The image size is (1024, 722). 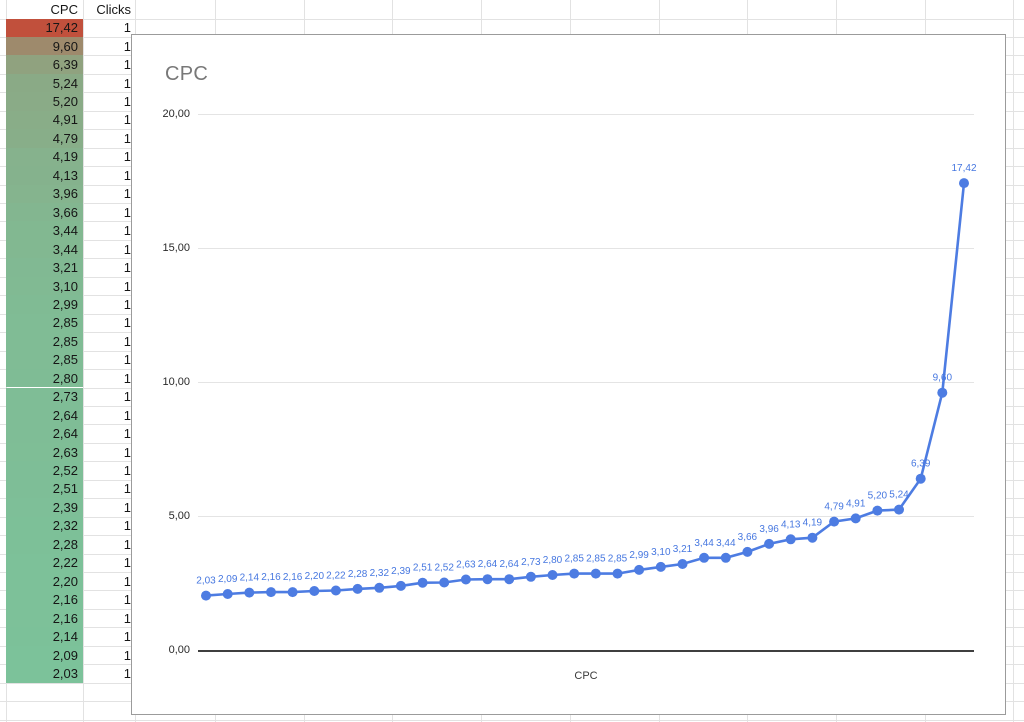 What do you see at coordinates (44, 101) in the screenshot?
I see `cpc-cell: 5,20` at bounding box center [44, 101].